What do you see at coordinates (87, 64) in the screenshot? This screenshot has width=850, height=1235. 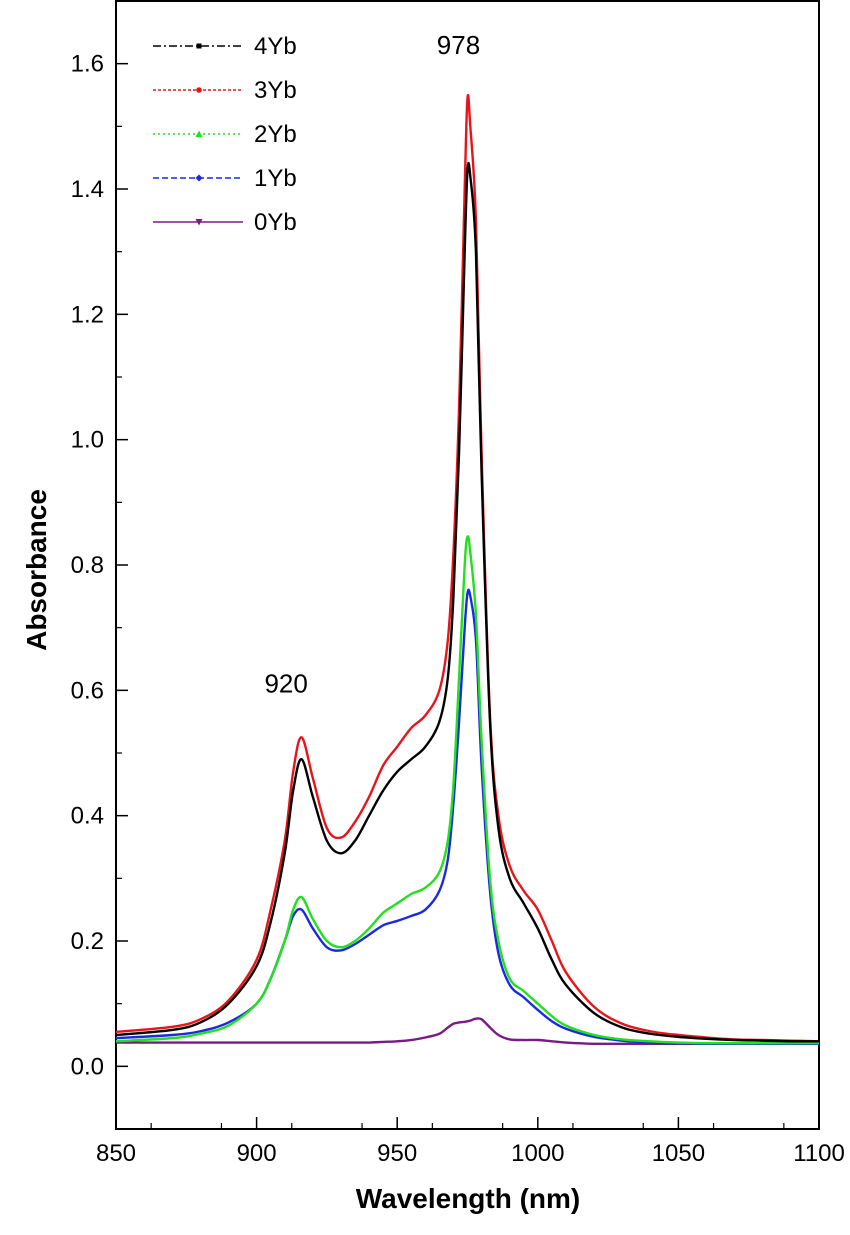 I see `y-tick-label: 1.6` at bounding box center [87, 64].